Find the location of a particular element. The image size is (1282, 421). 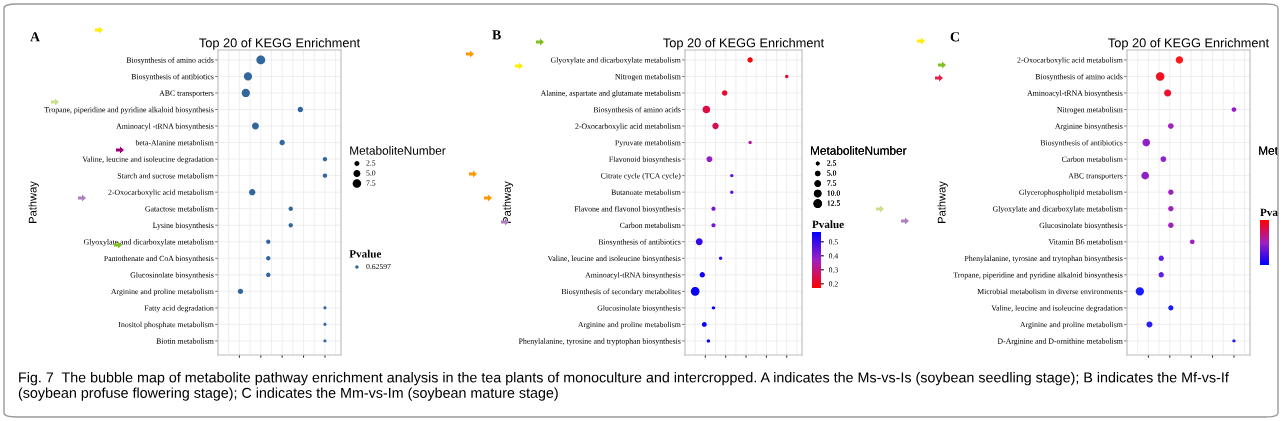

legend-title: Met is located at coordinates (1268, 150).